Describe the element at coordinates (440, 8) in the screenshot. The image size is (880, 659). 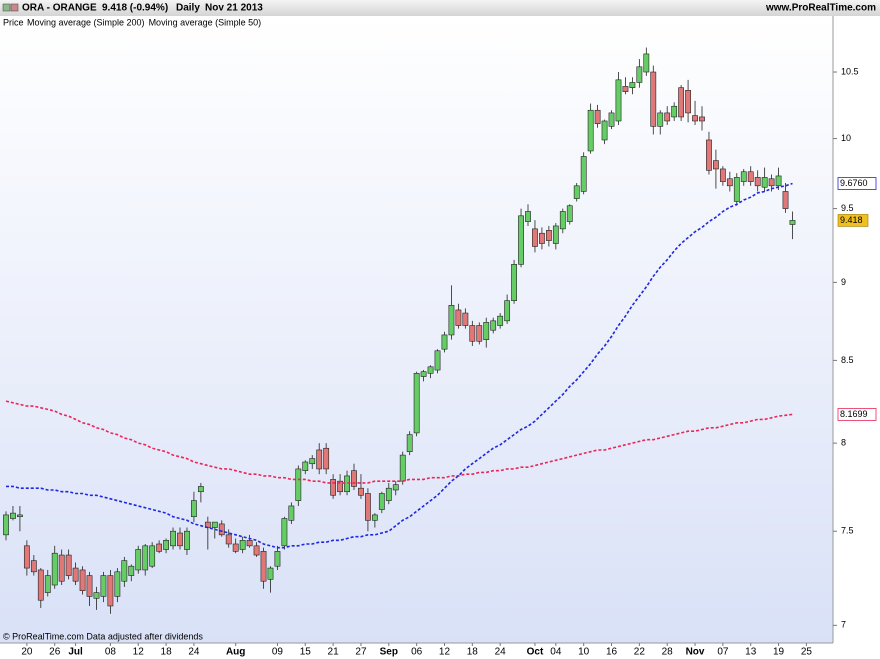
I see `header-bar` at that location.